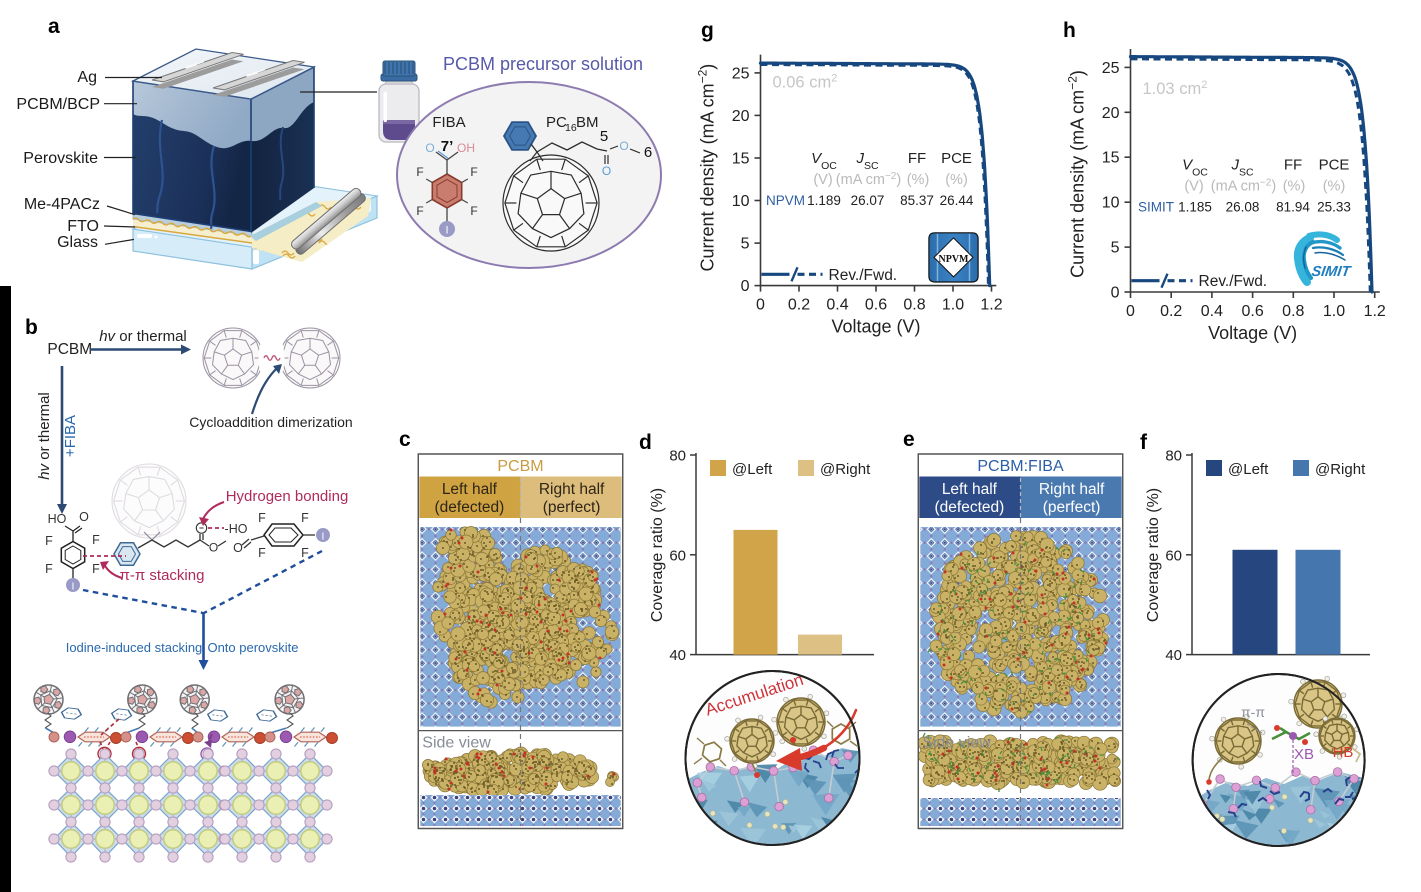  What do you see at coordinates (571, 128) in the screenshot?
I see `svg-text: 16` at bounding box center [571, 128].